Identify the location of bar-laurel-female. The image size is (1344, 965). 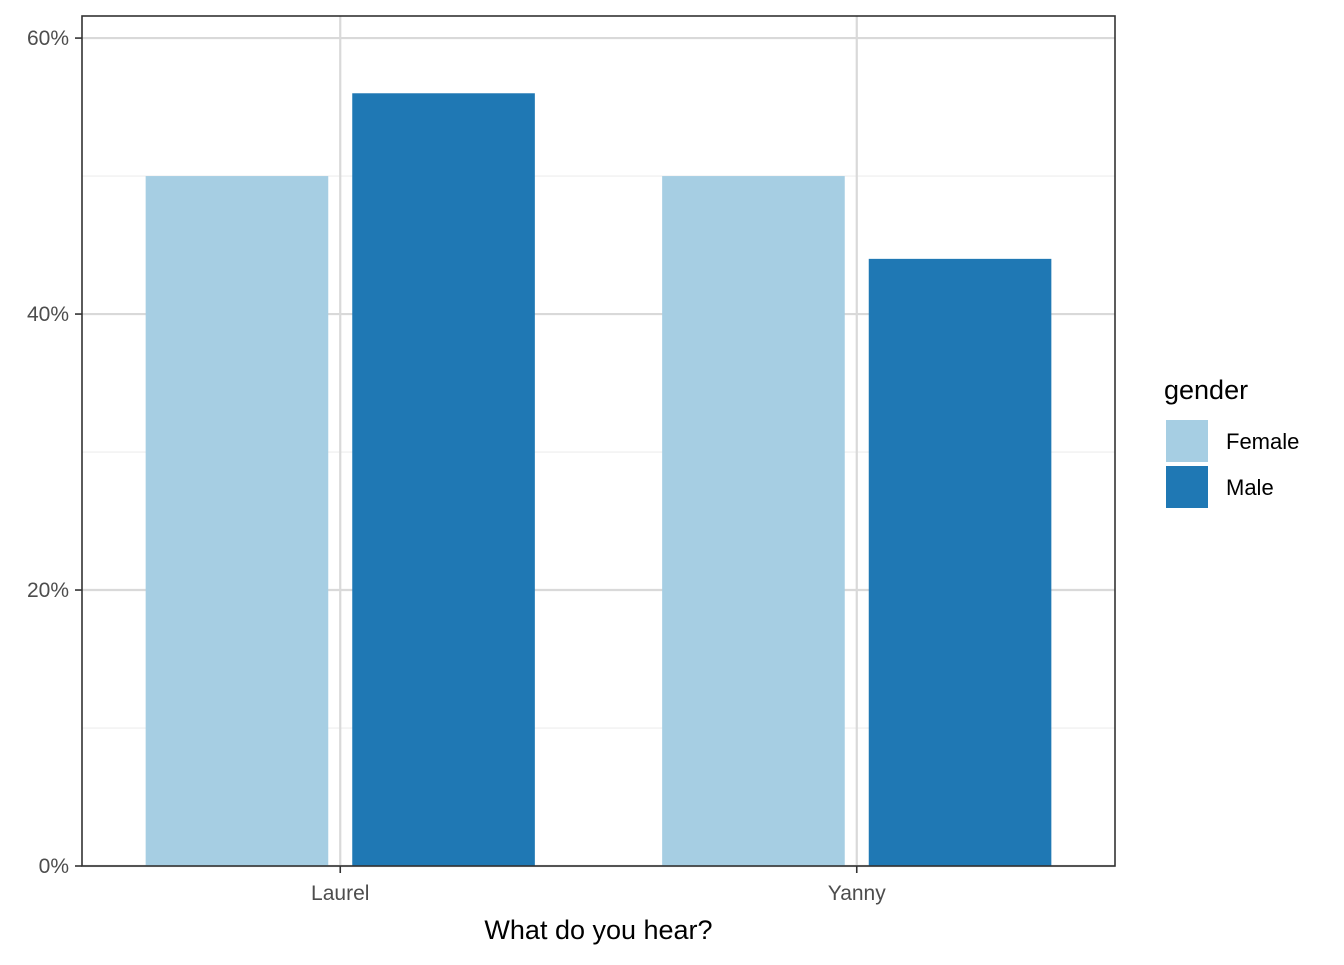
(237, 521).